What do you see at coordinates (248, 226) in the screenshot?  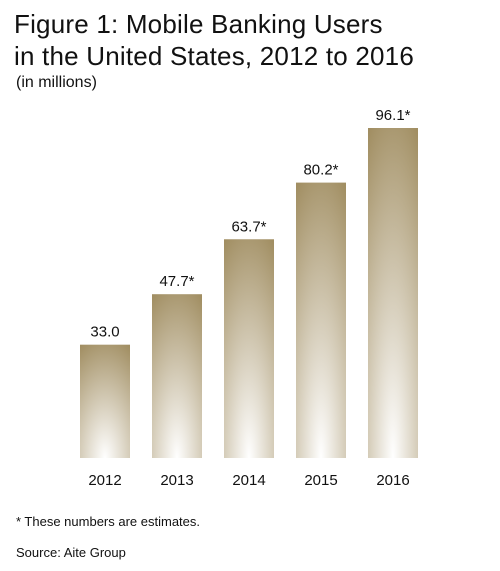 I see `data-label-2014: 63.7*` at bounding box center [248, 226].